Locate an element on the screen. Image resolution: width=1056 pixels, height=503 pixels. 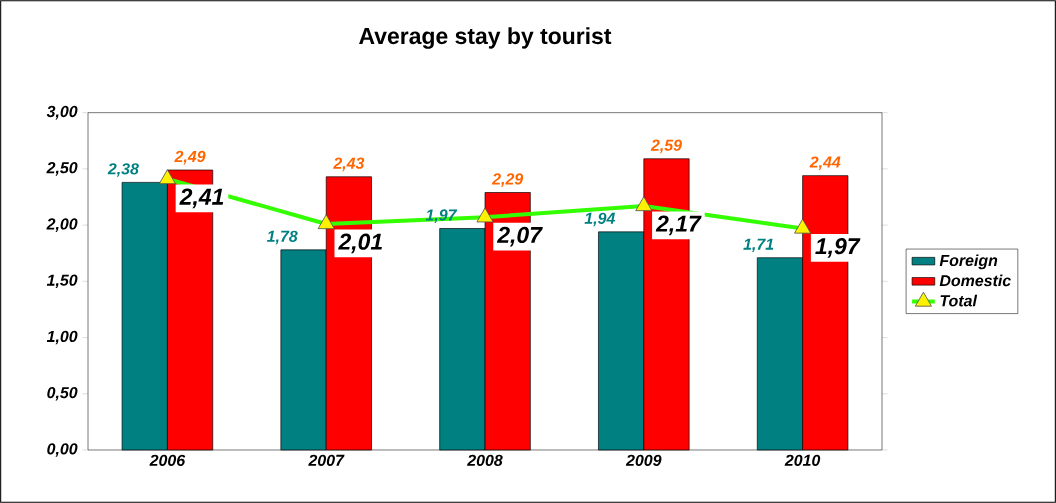
data-label: 2,07 is located at coordinates (519, 236).